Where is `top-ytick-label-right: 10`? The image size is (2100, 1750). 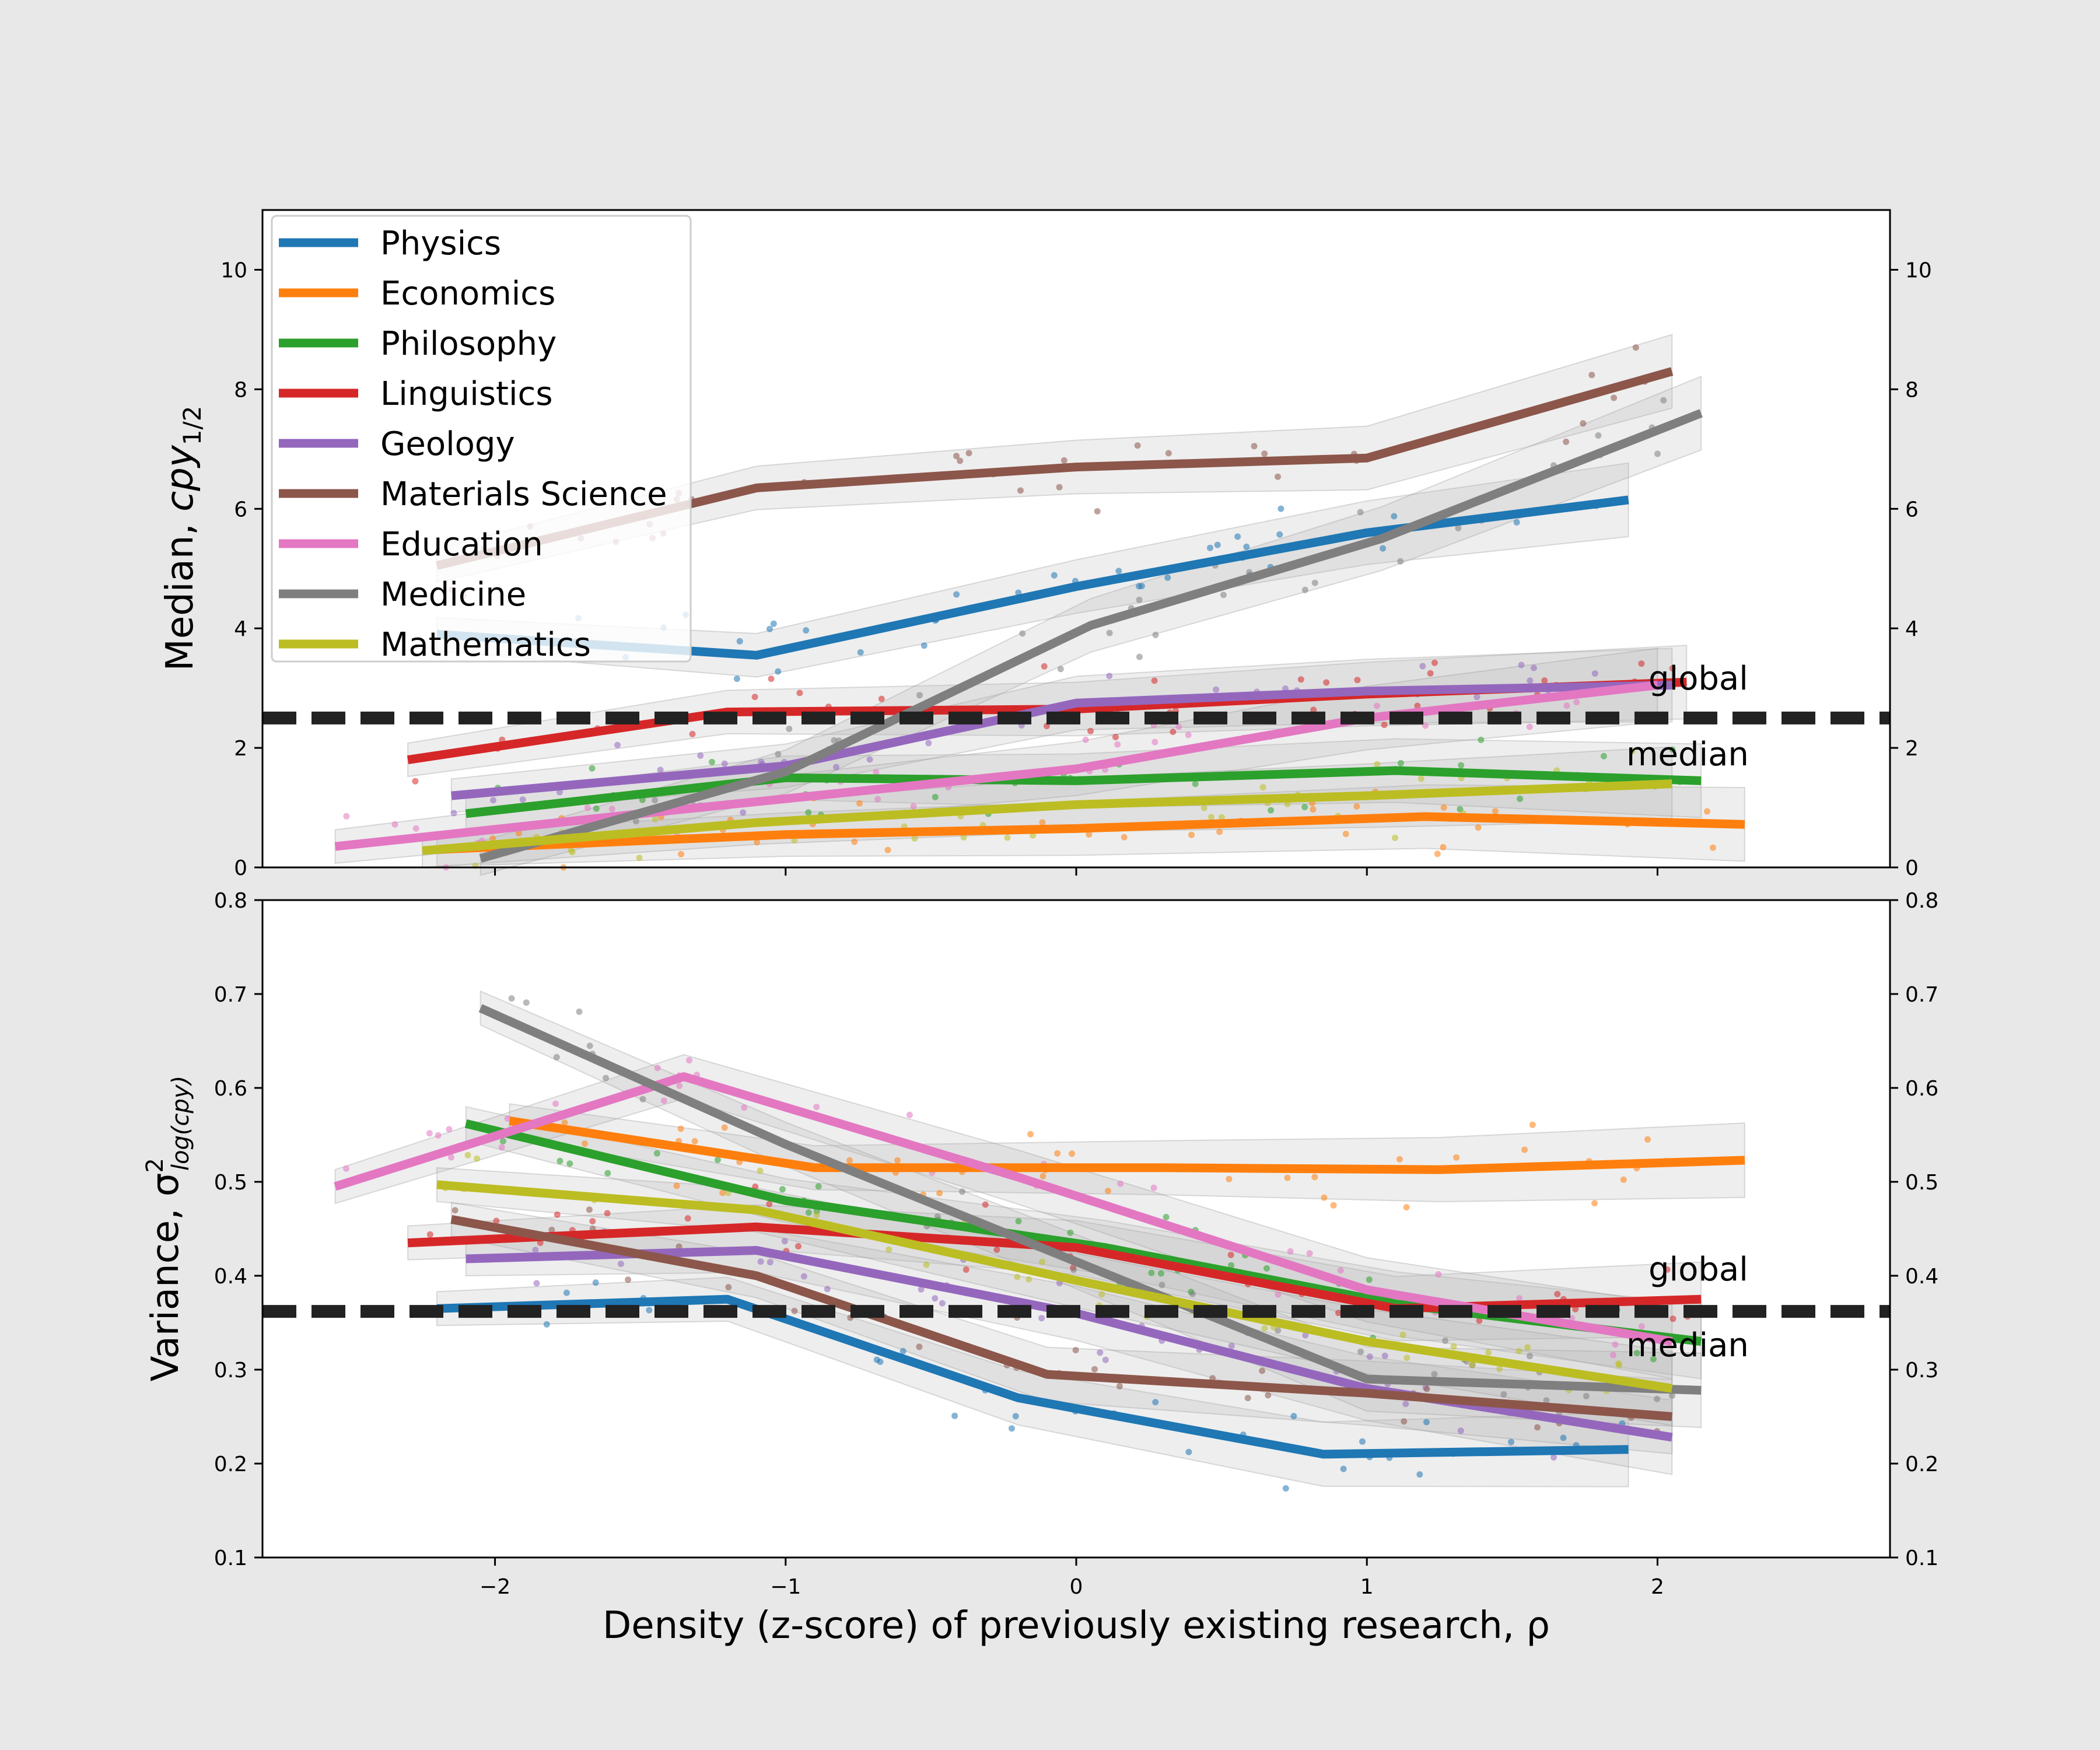
top-ytick-label-right: 10 is located at coordinates (1918, 270).